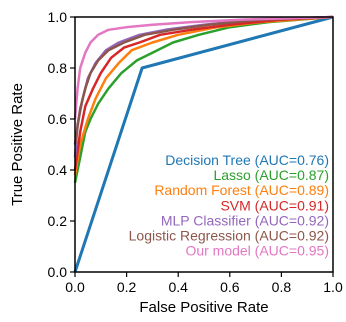  What do you see at coordinates (58, 170) in the screenshot?
I see `y-tick-label: 0.4` at bounding box center [58, 170].